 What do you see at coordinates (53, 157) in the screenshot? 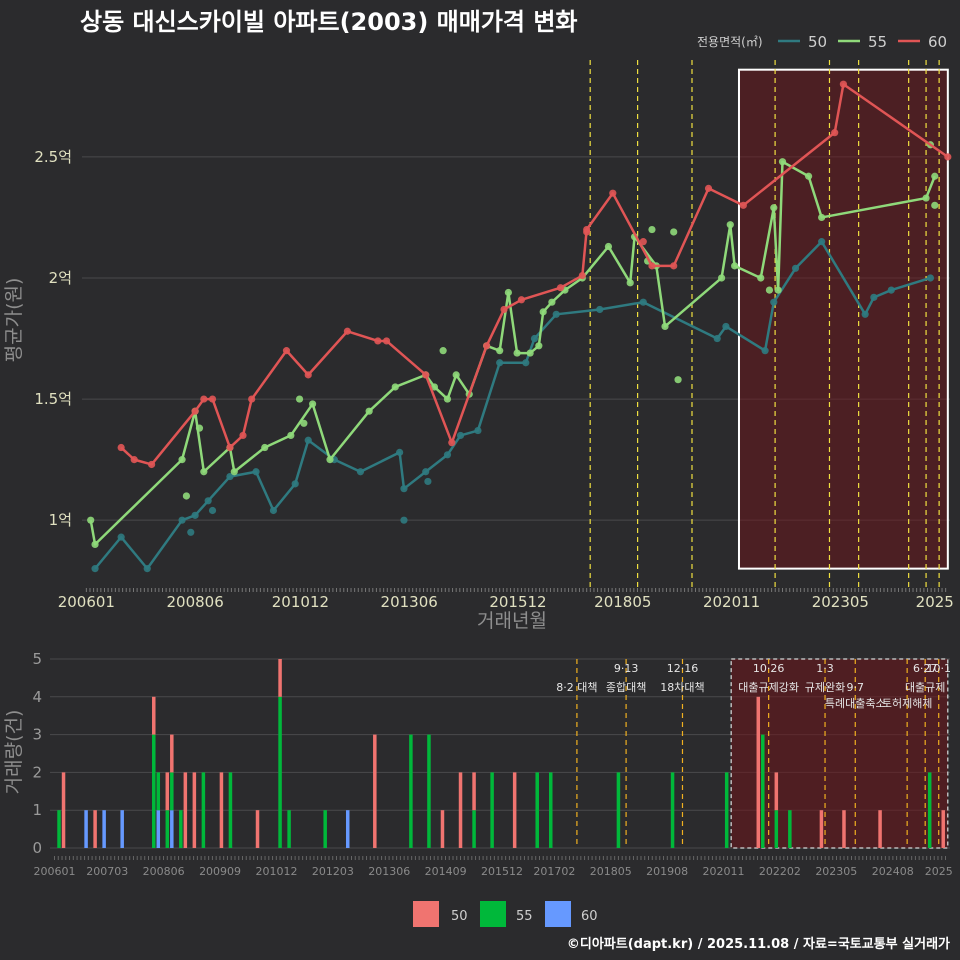
I see `y-tick-label-3: 2.5억` at bounding box center [53, 157].